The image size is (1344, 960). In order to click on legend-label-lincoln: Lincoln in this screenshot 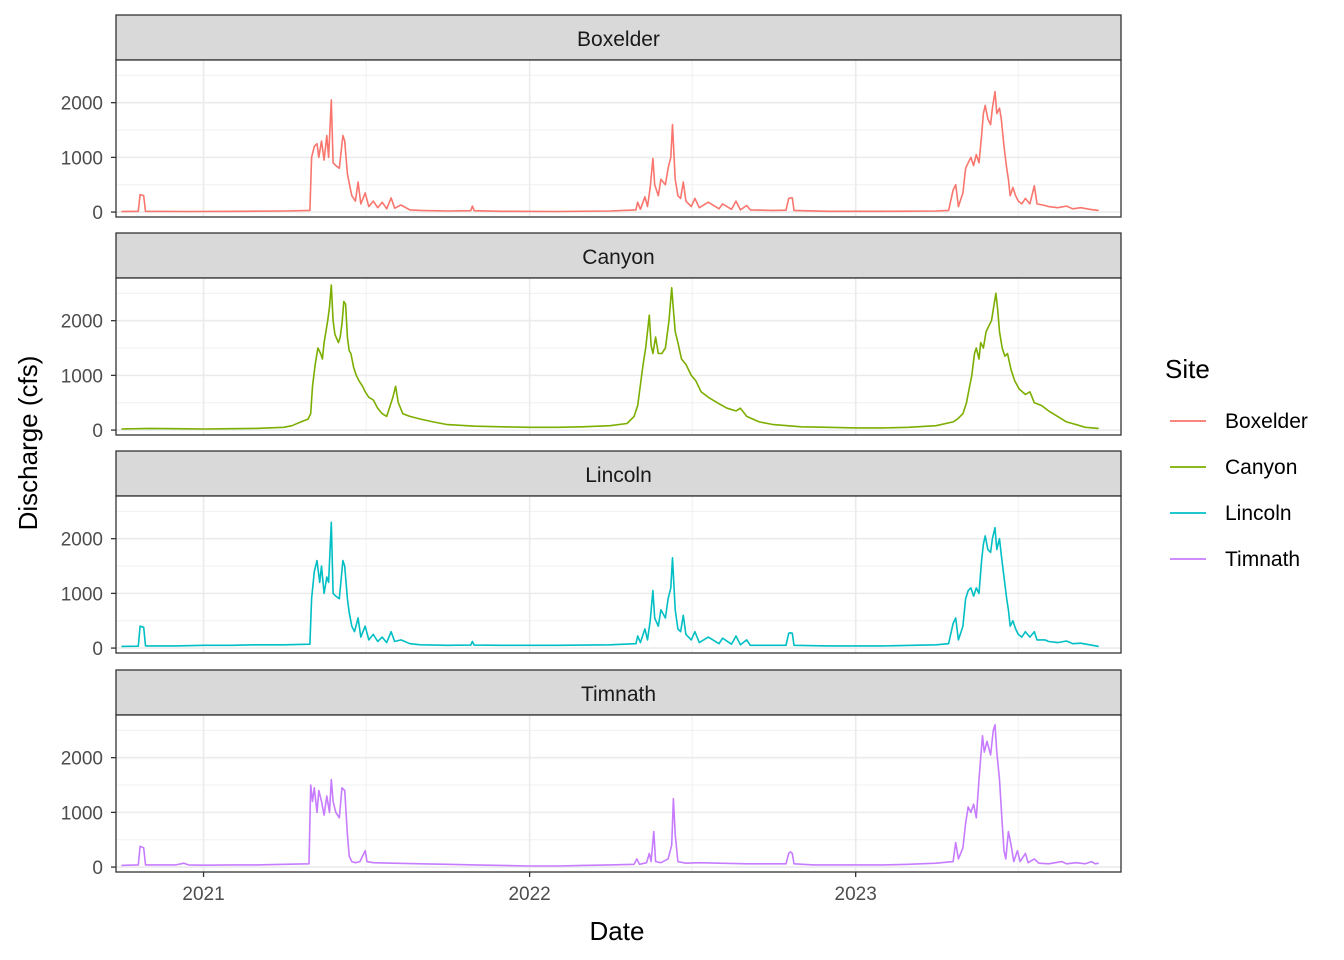, I will do `click(1258, 513)`.